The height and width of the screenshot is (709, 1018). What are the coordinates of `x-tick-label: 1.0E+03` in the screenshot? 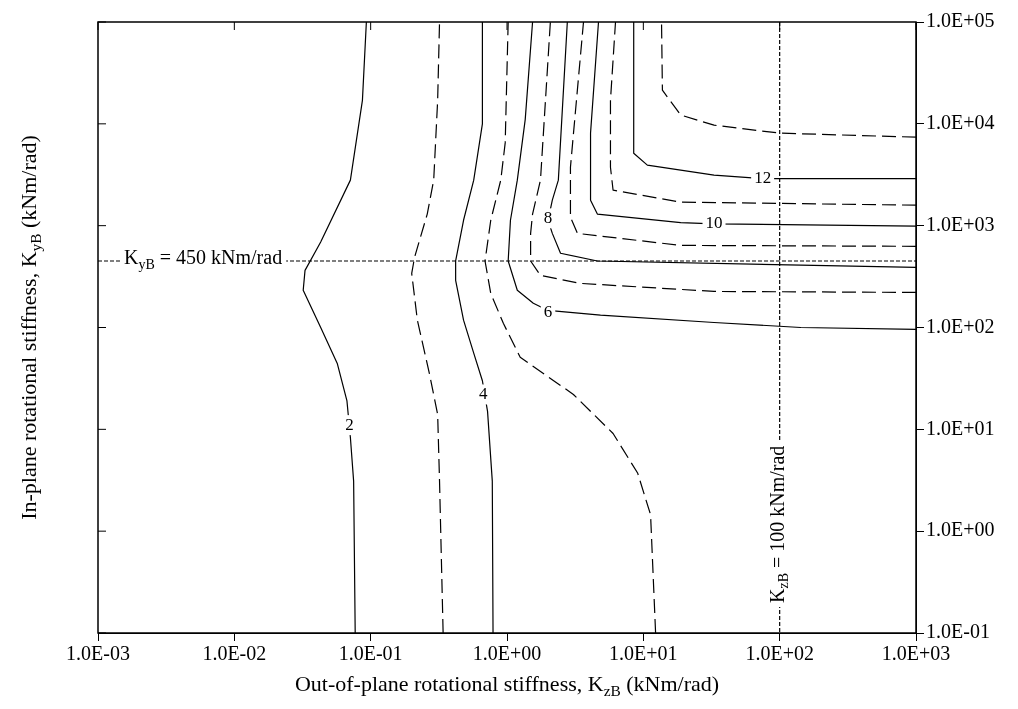 It's located at (916, 653).